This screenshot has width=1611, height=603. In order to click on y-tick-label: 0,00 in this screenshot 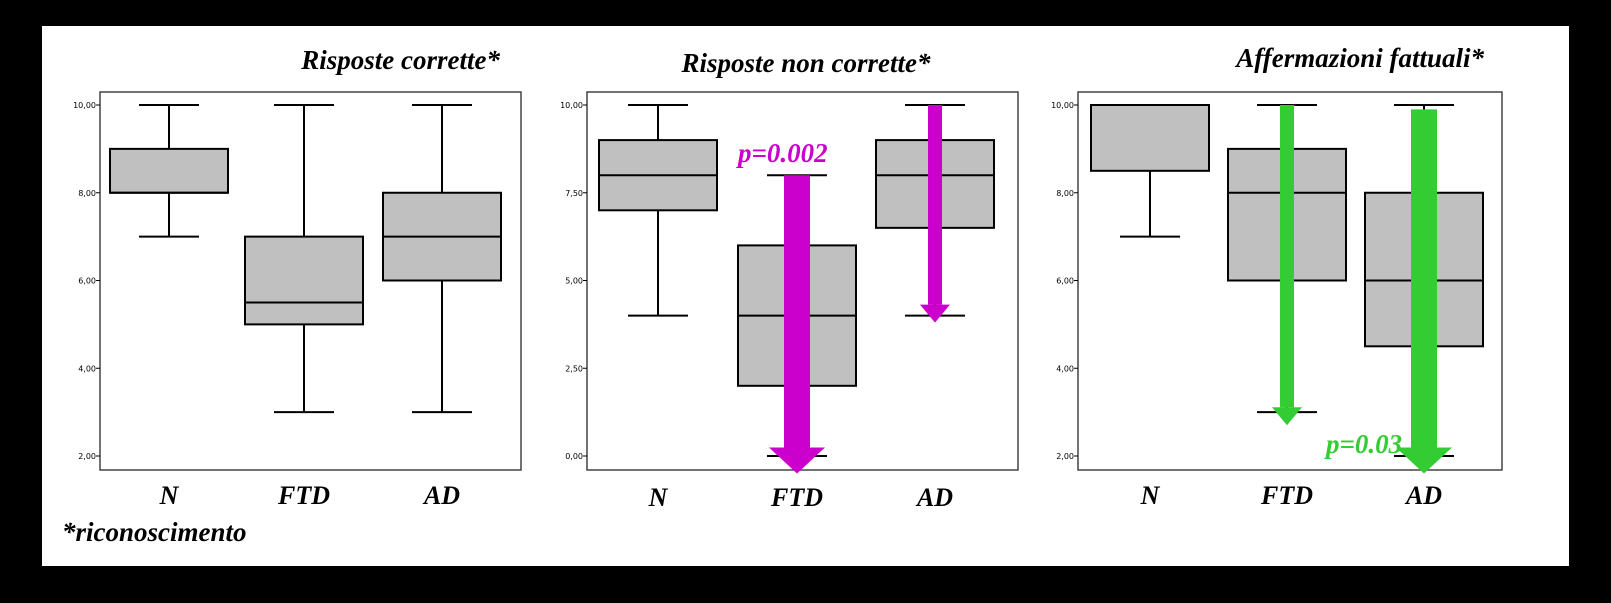, I will do `click(574, 456)`.